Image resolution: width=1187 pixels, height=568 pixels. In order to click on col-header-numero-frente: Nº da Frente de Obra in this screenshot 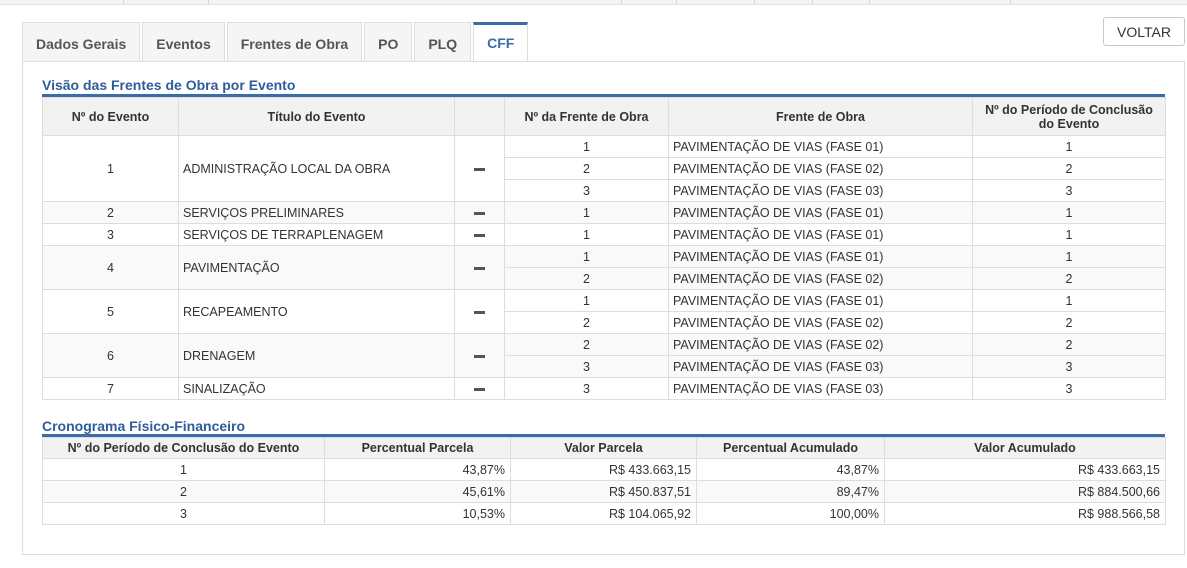, I will do `click(586, 116)`.